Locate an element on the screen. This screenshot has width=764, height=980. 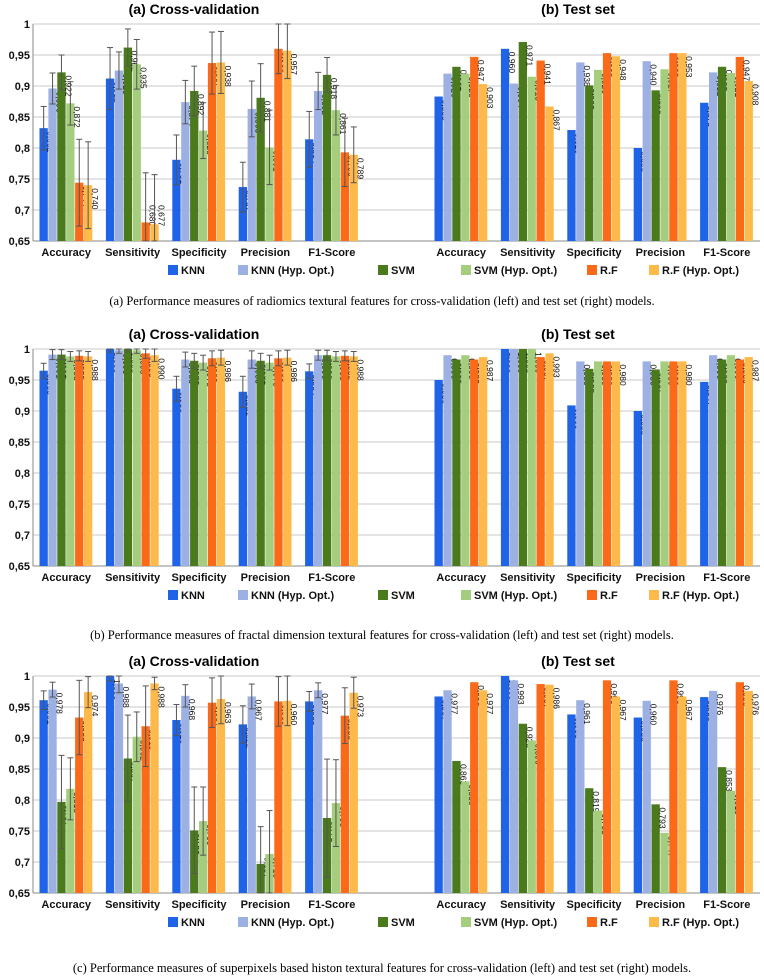
panel-title-cv: (a) Cross-validation is located at coordinates (194, 661).